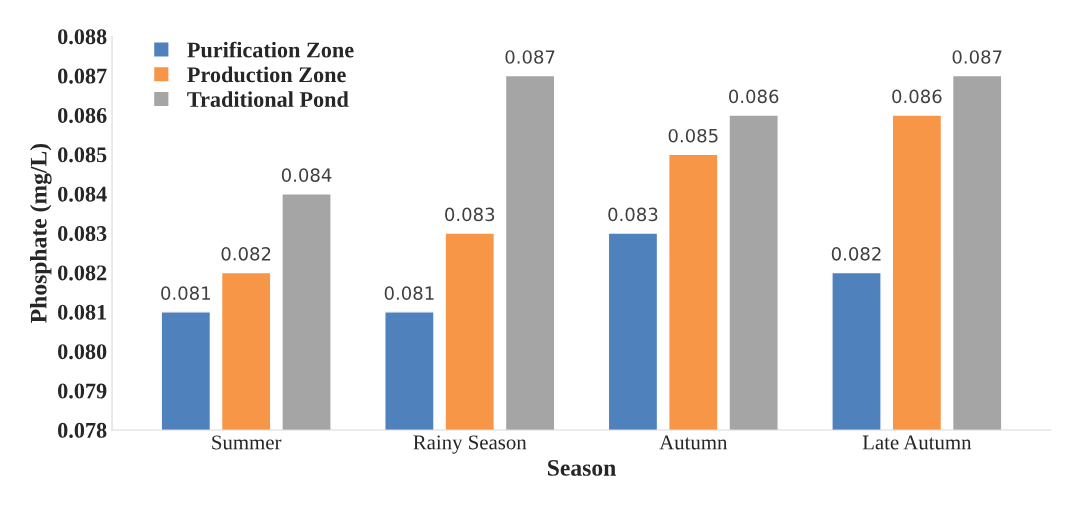  Describe the element at coordinates (82, 273) in the screenshot. I see `y-tick-label: 0.082` at that location.